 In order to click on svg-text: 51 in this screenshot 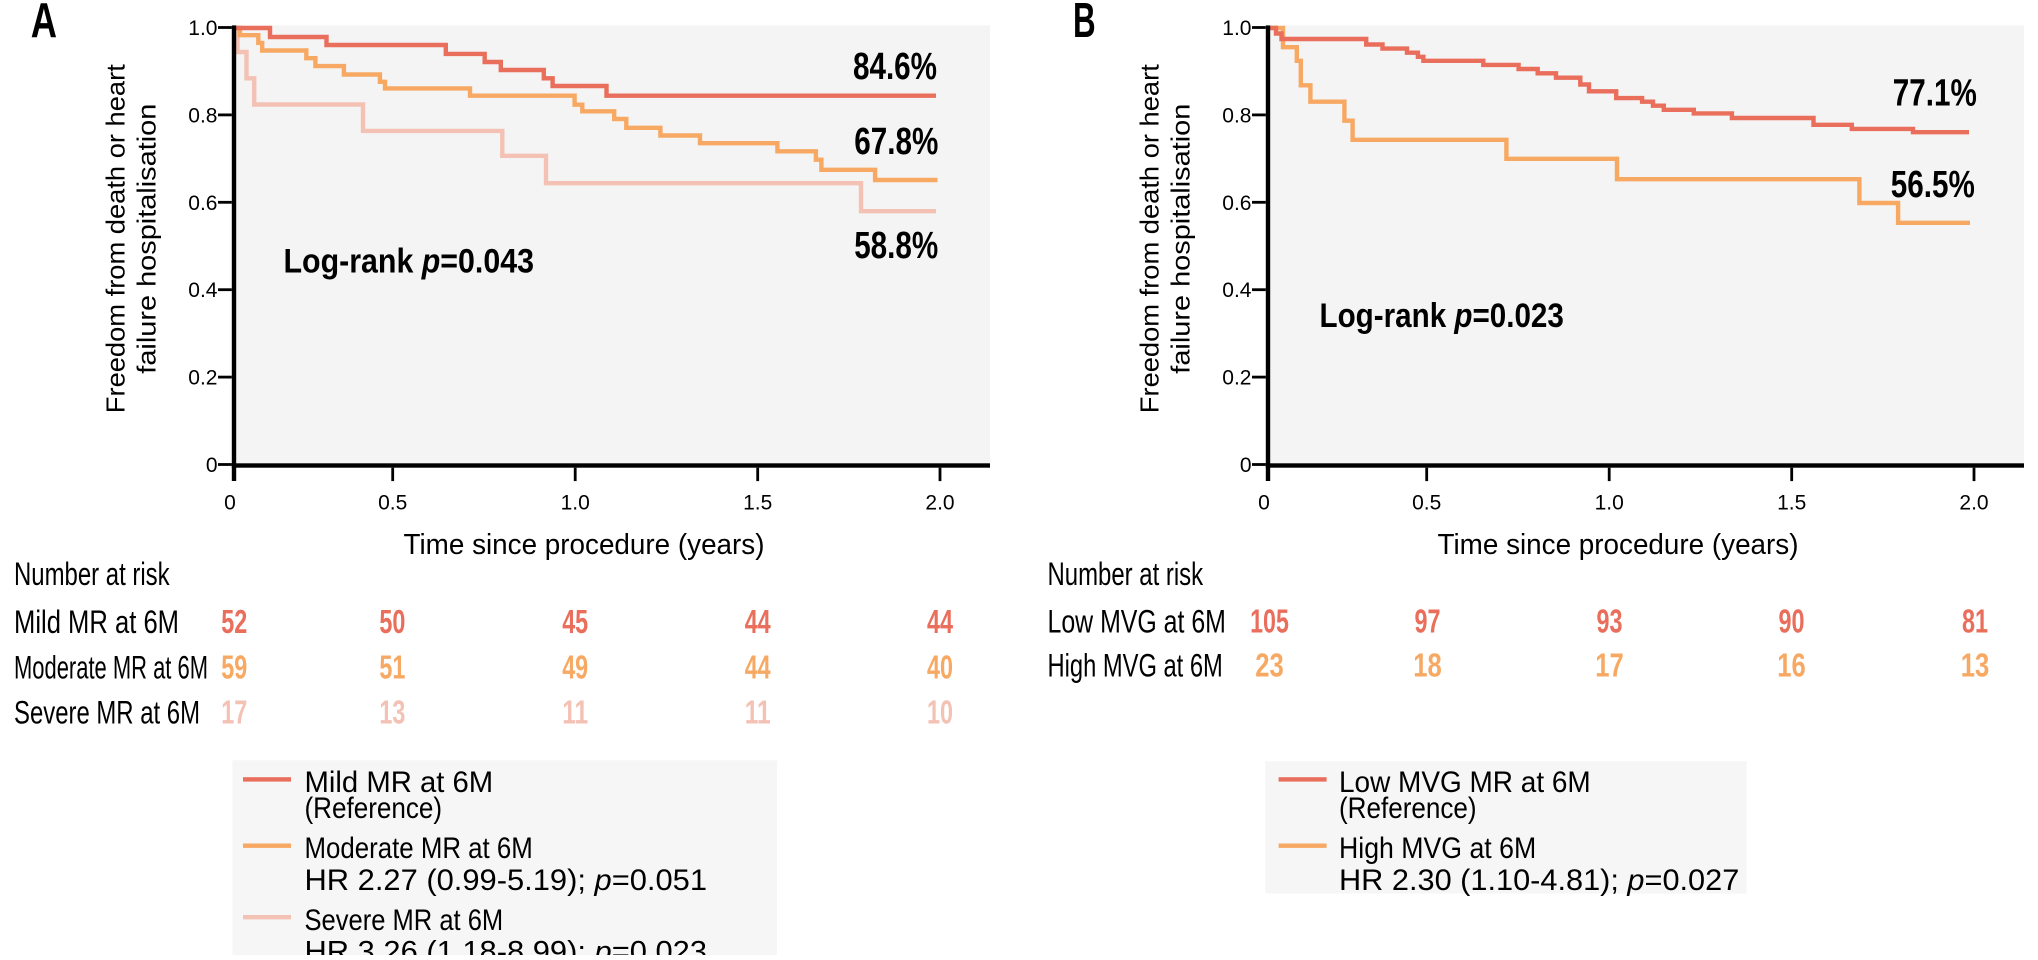, I will do `click(392, 667)`.